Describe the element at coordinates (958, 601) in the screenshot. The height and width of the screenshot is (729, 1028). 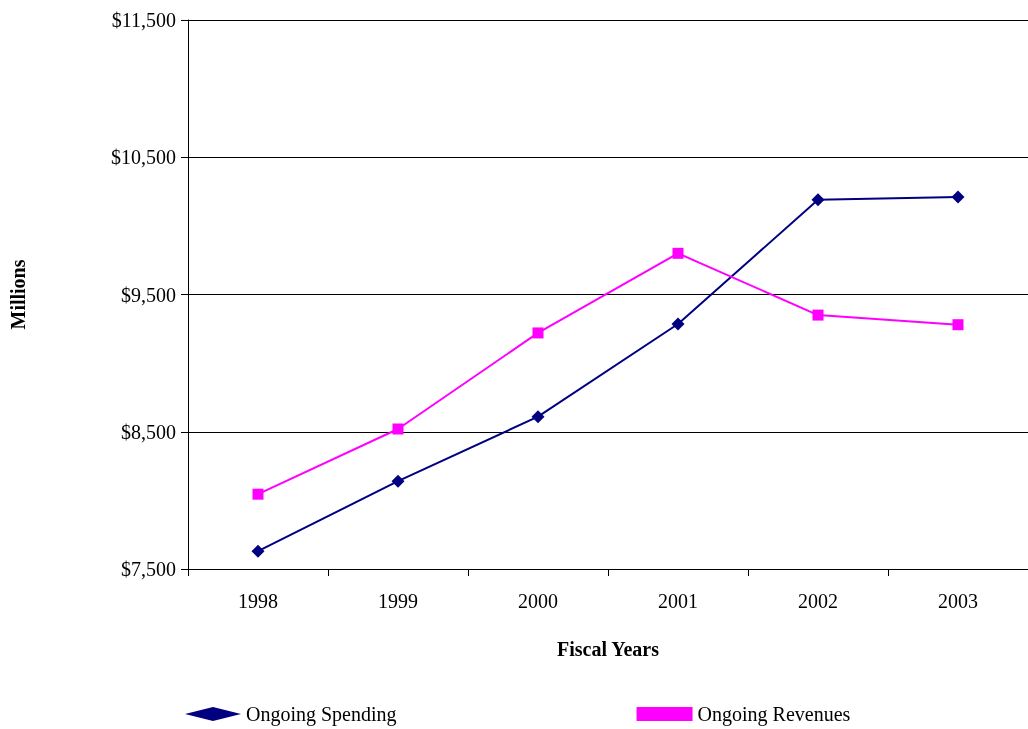
I see `x-tick-label: 2003` at that location.